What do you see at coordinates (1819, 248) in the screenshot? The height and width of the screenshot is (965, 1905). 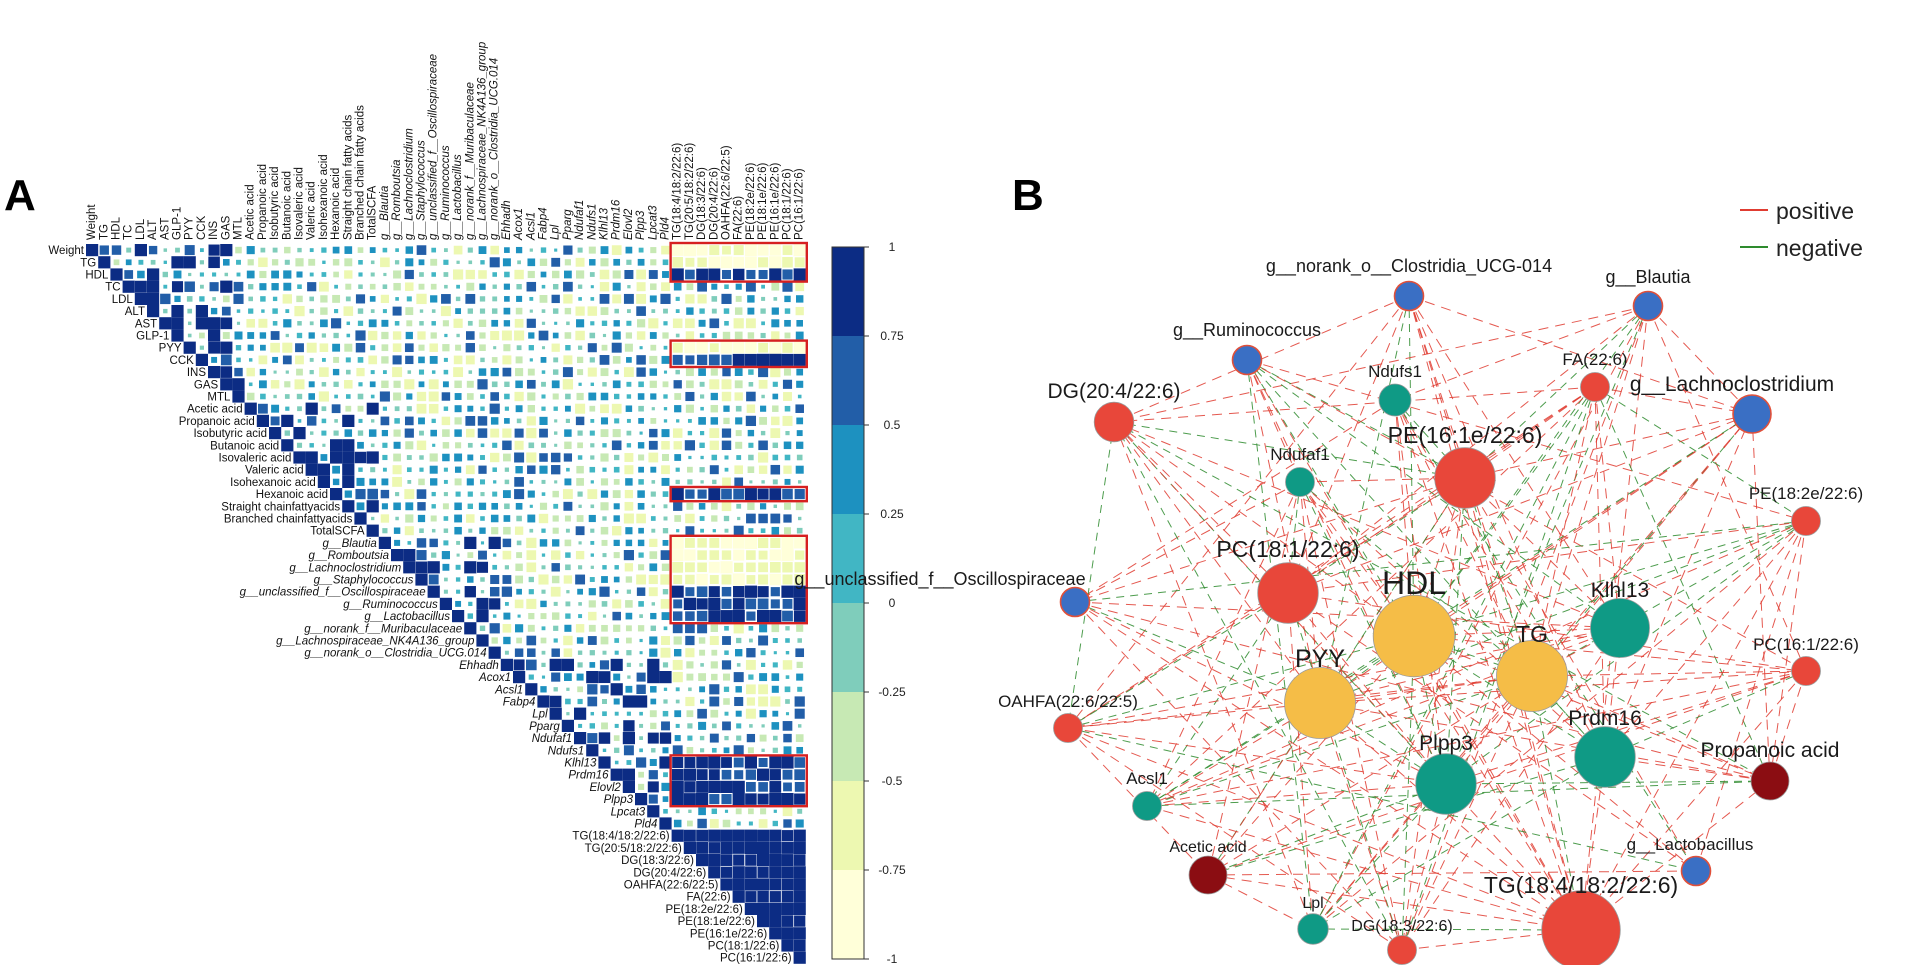 I see `legend-negative-label: negative` at bounding box center [1819, 248].